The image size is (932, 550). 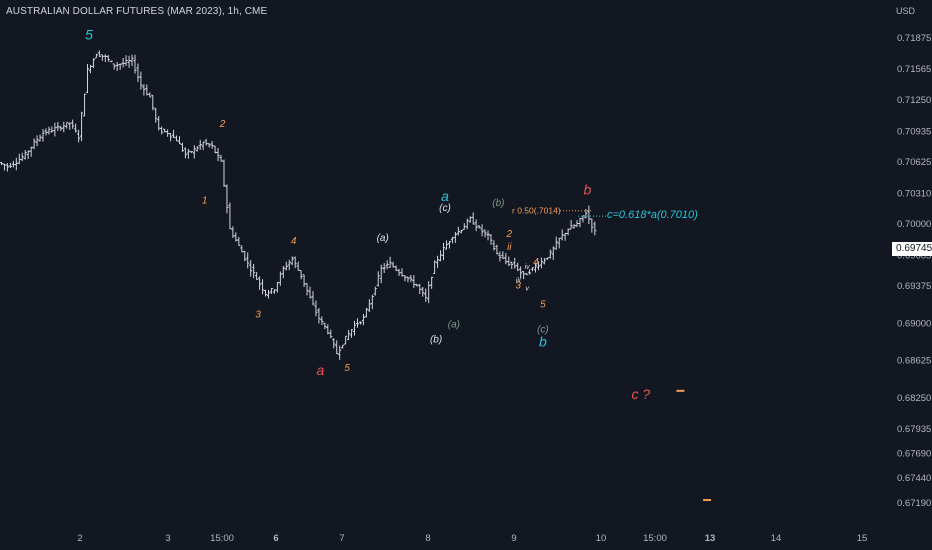 What do you see at coordinates (640, 394) in the screenshot?
I see `wave-label: c ?` at bounding box center [640, 394].